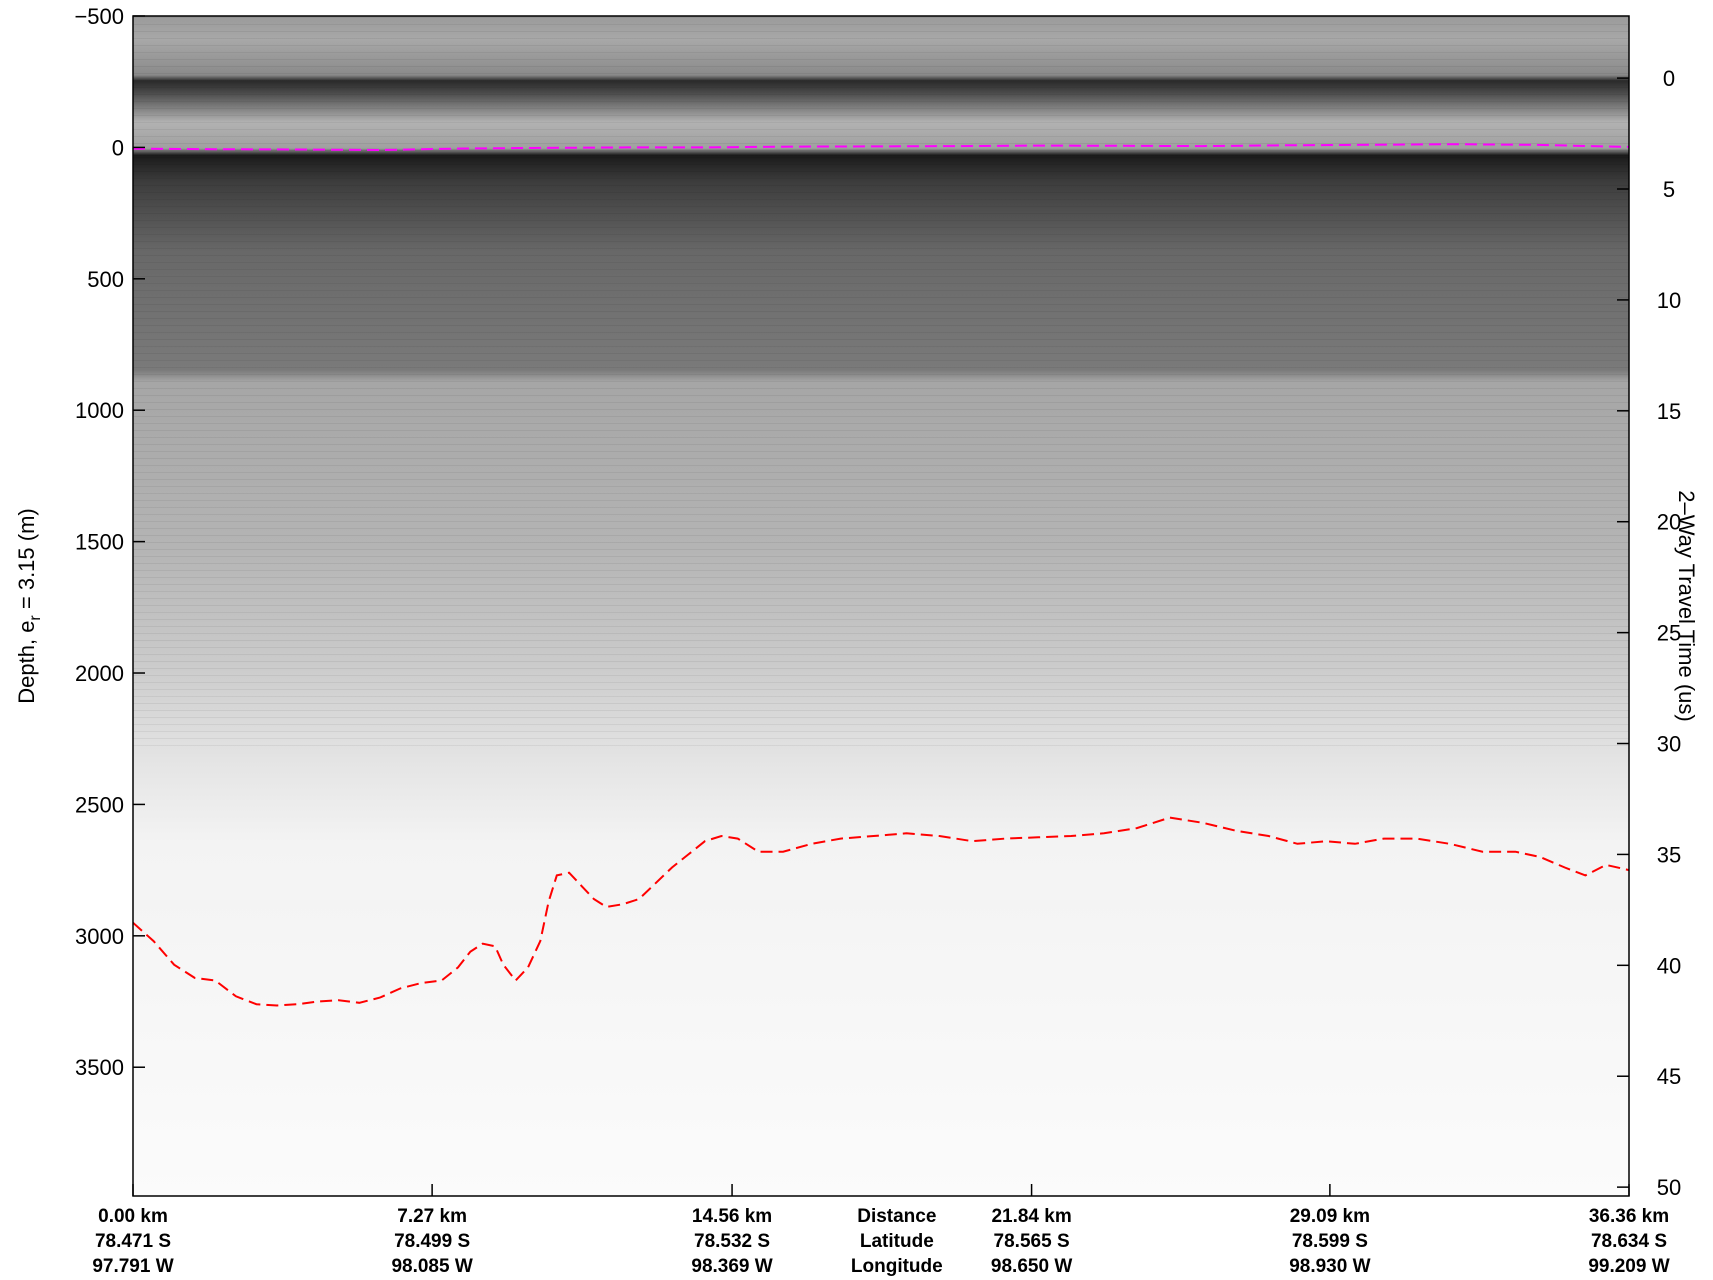 The height and width of the screenshot is (1280, 1713). I want to click on depth-axis-label-main: Depth, e, so click(26, 662).